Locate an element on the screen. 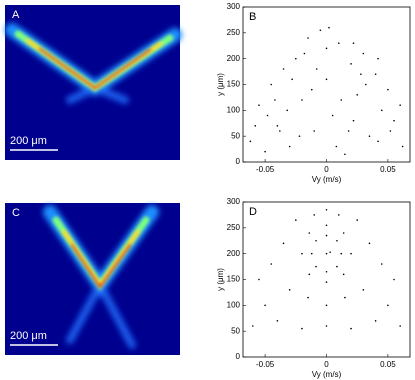  y-tick-label: 0 is located at coordinates (238, 356).